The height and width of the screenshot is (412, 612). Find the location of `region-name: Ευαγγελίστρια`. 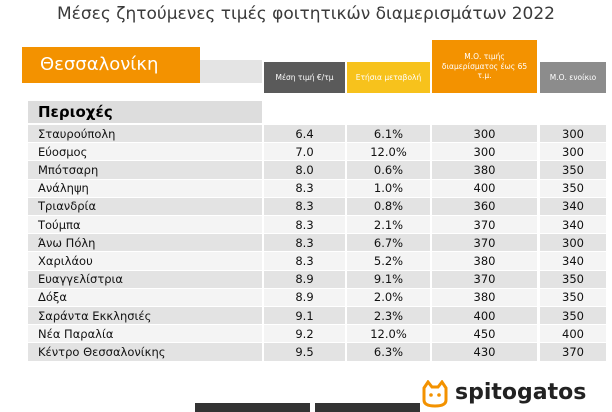

region-name: Ευαγγελίστρια is located at coordinates (145, 279).